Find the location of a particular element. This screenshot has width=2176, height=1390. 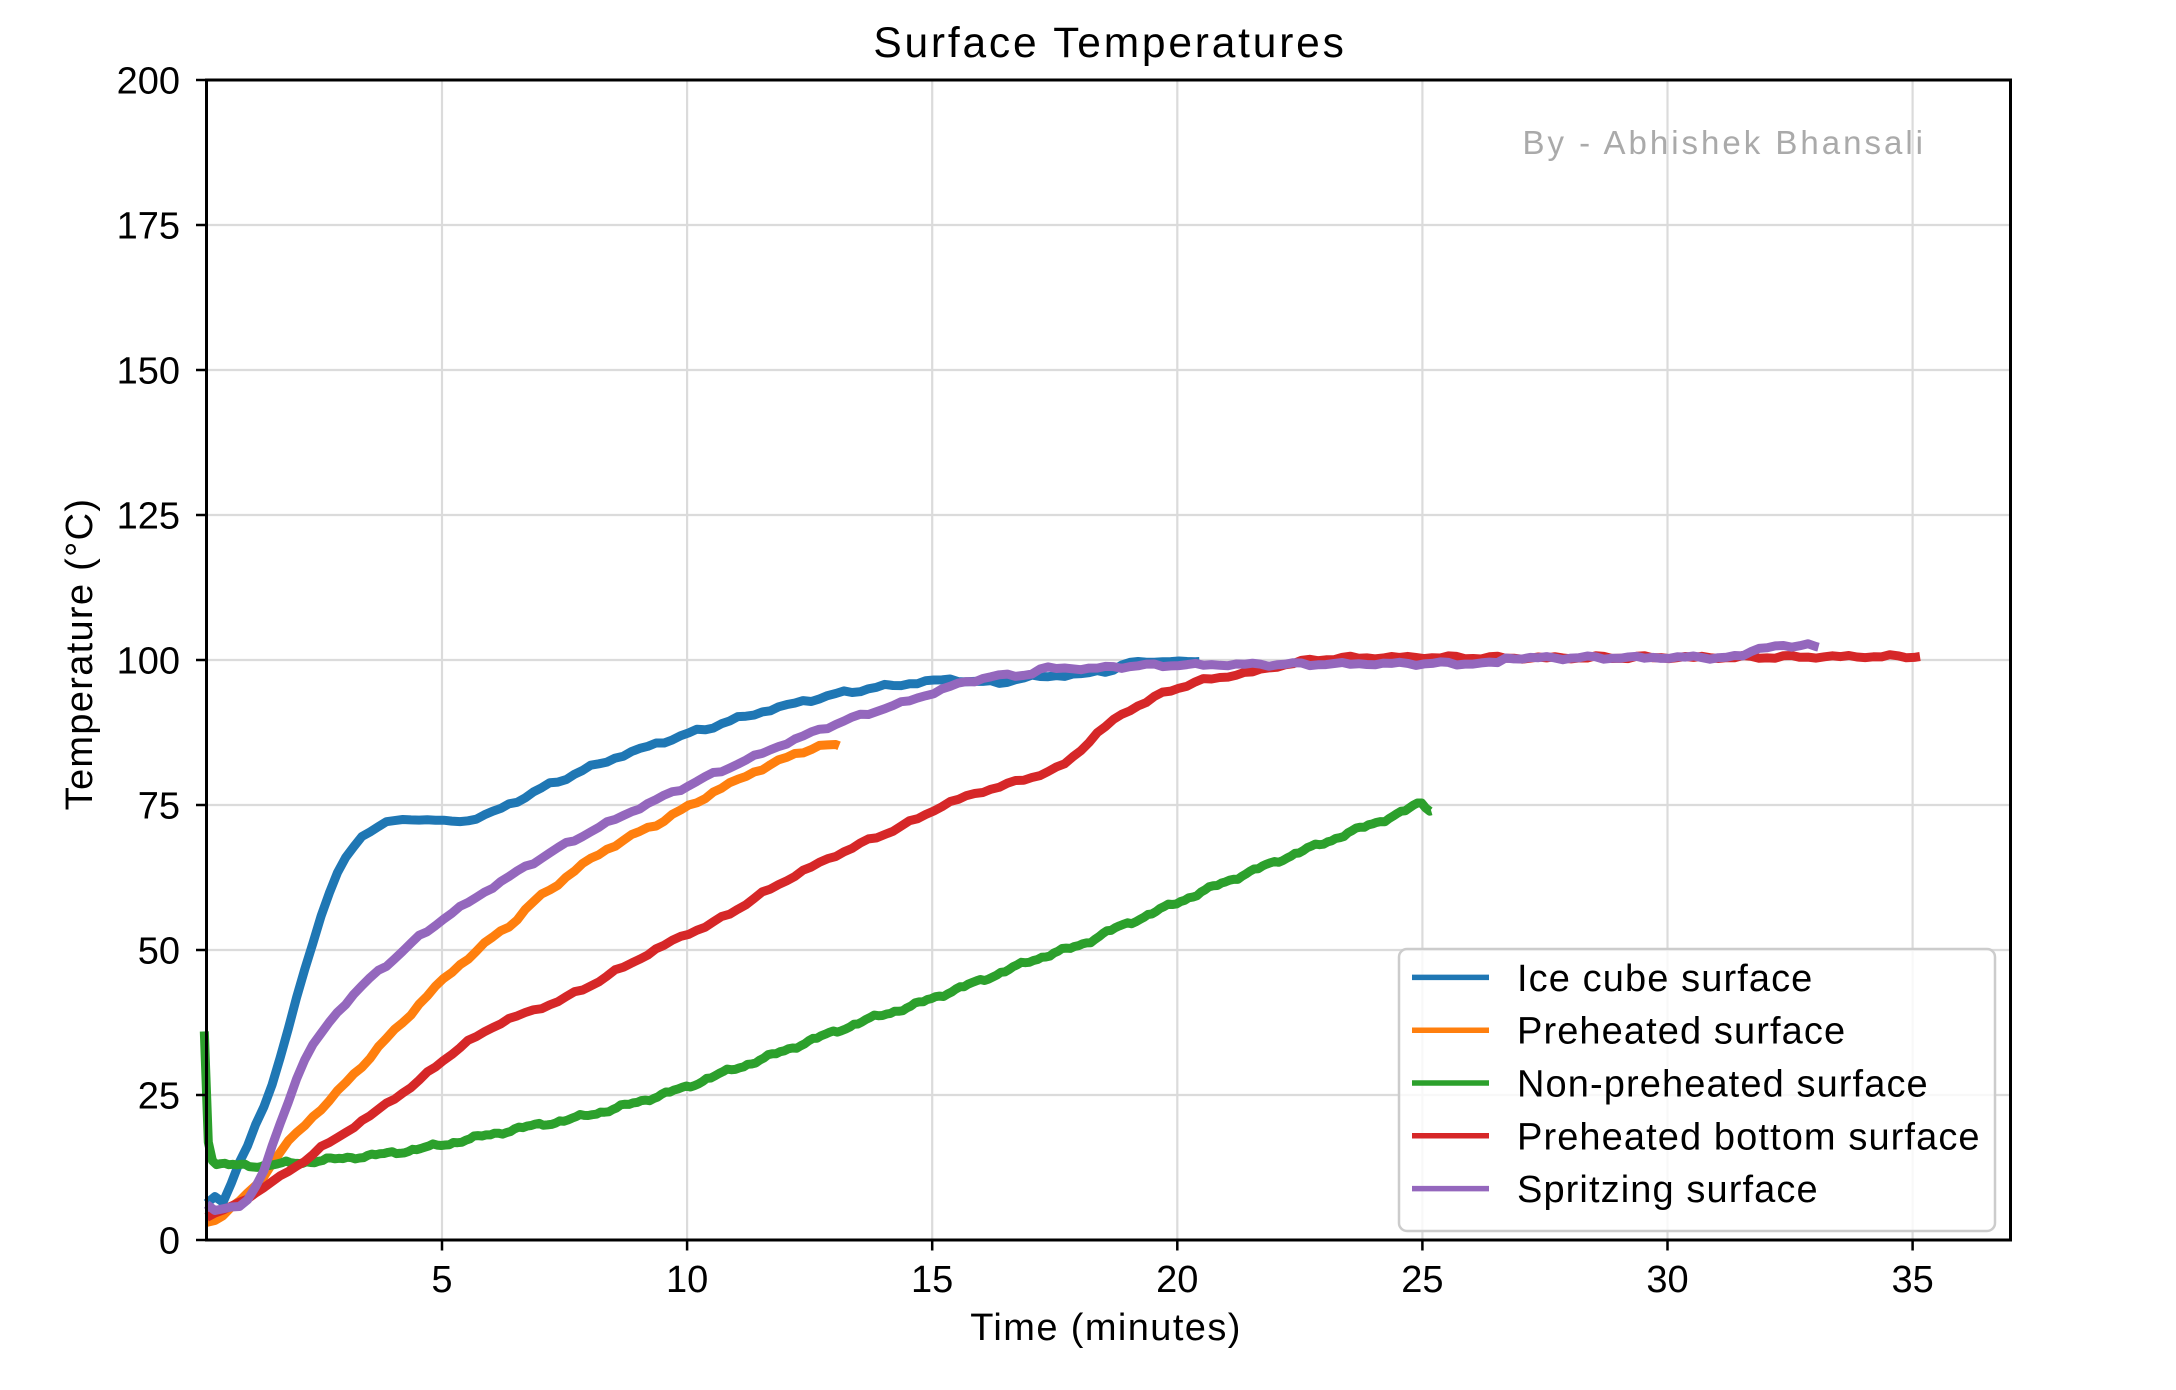

svg-text: 100 is located at coordinates (148, 662).